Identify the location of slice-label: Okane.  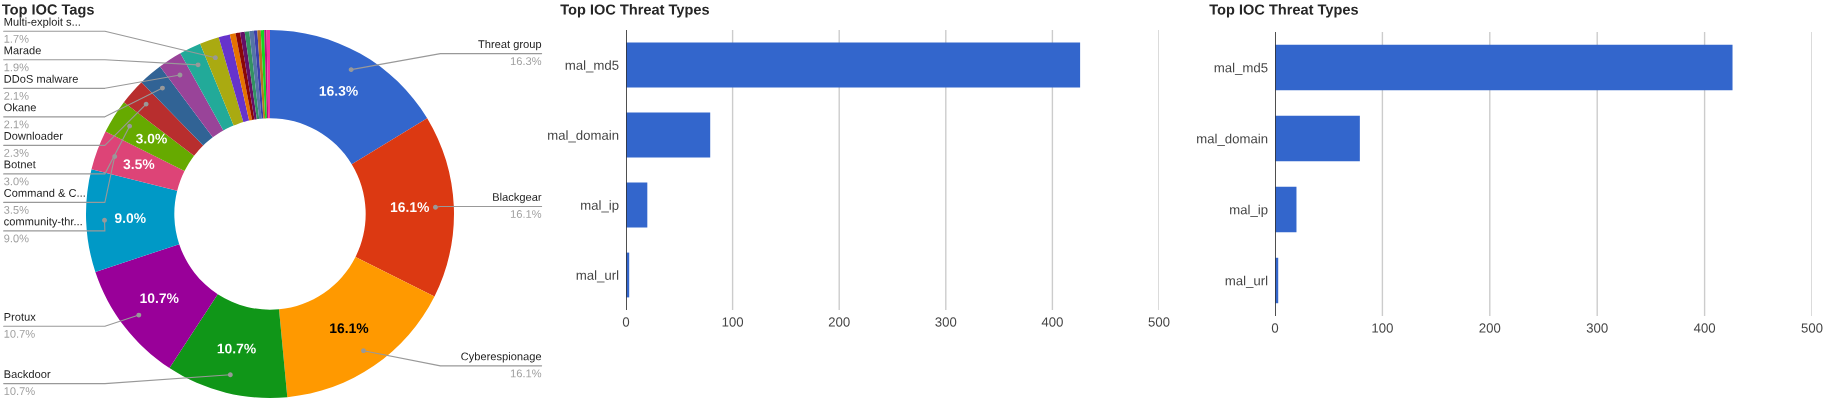
(20, 107).